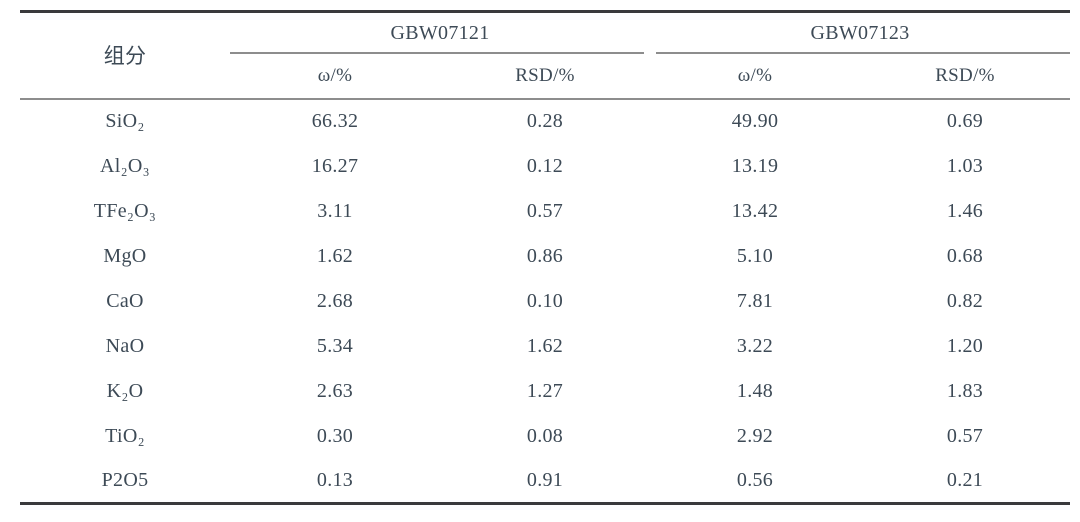  Describe the element at coordinates (335, 435) in the screenshot. I see `cell-value: 0.30` at that location.